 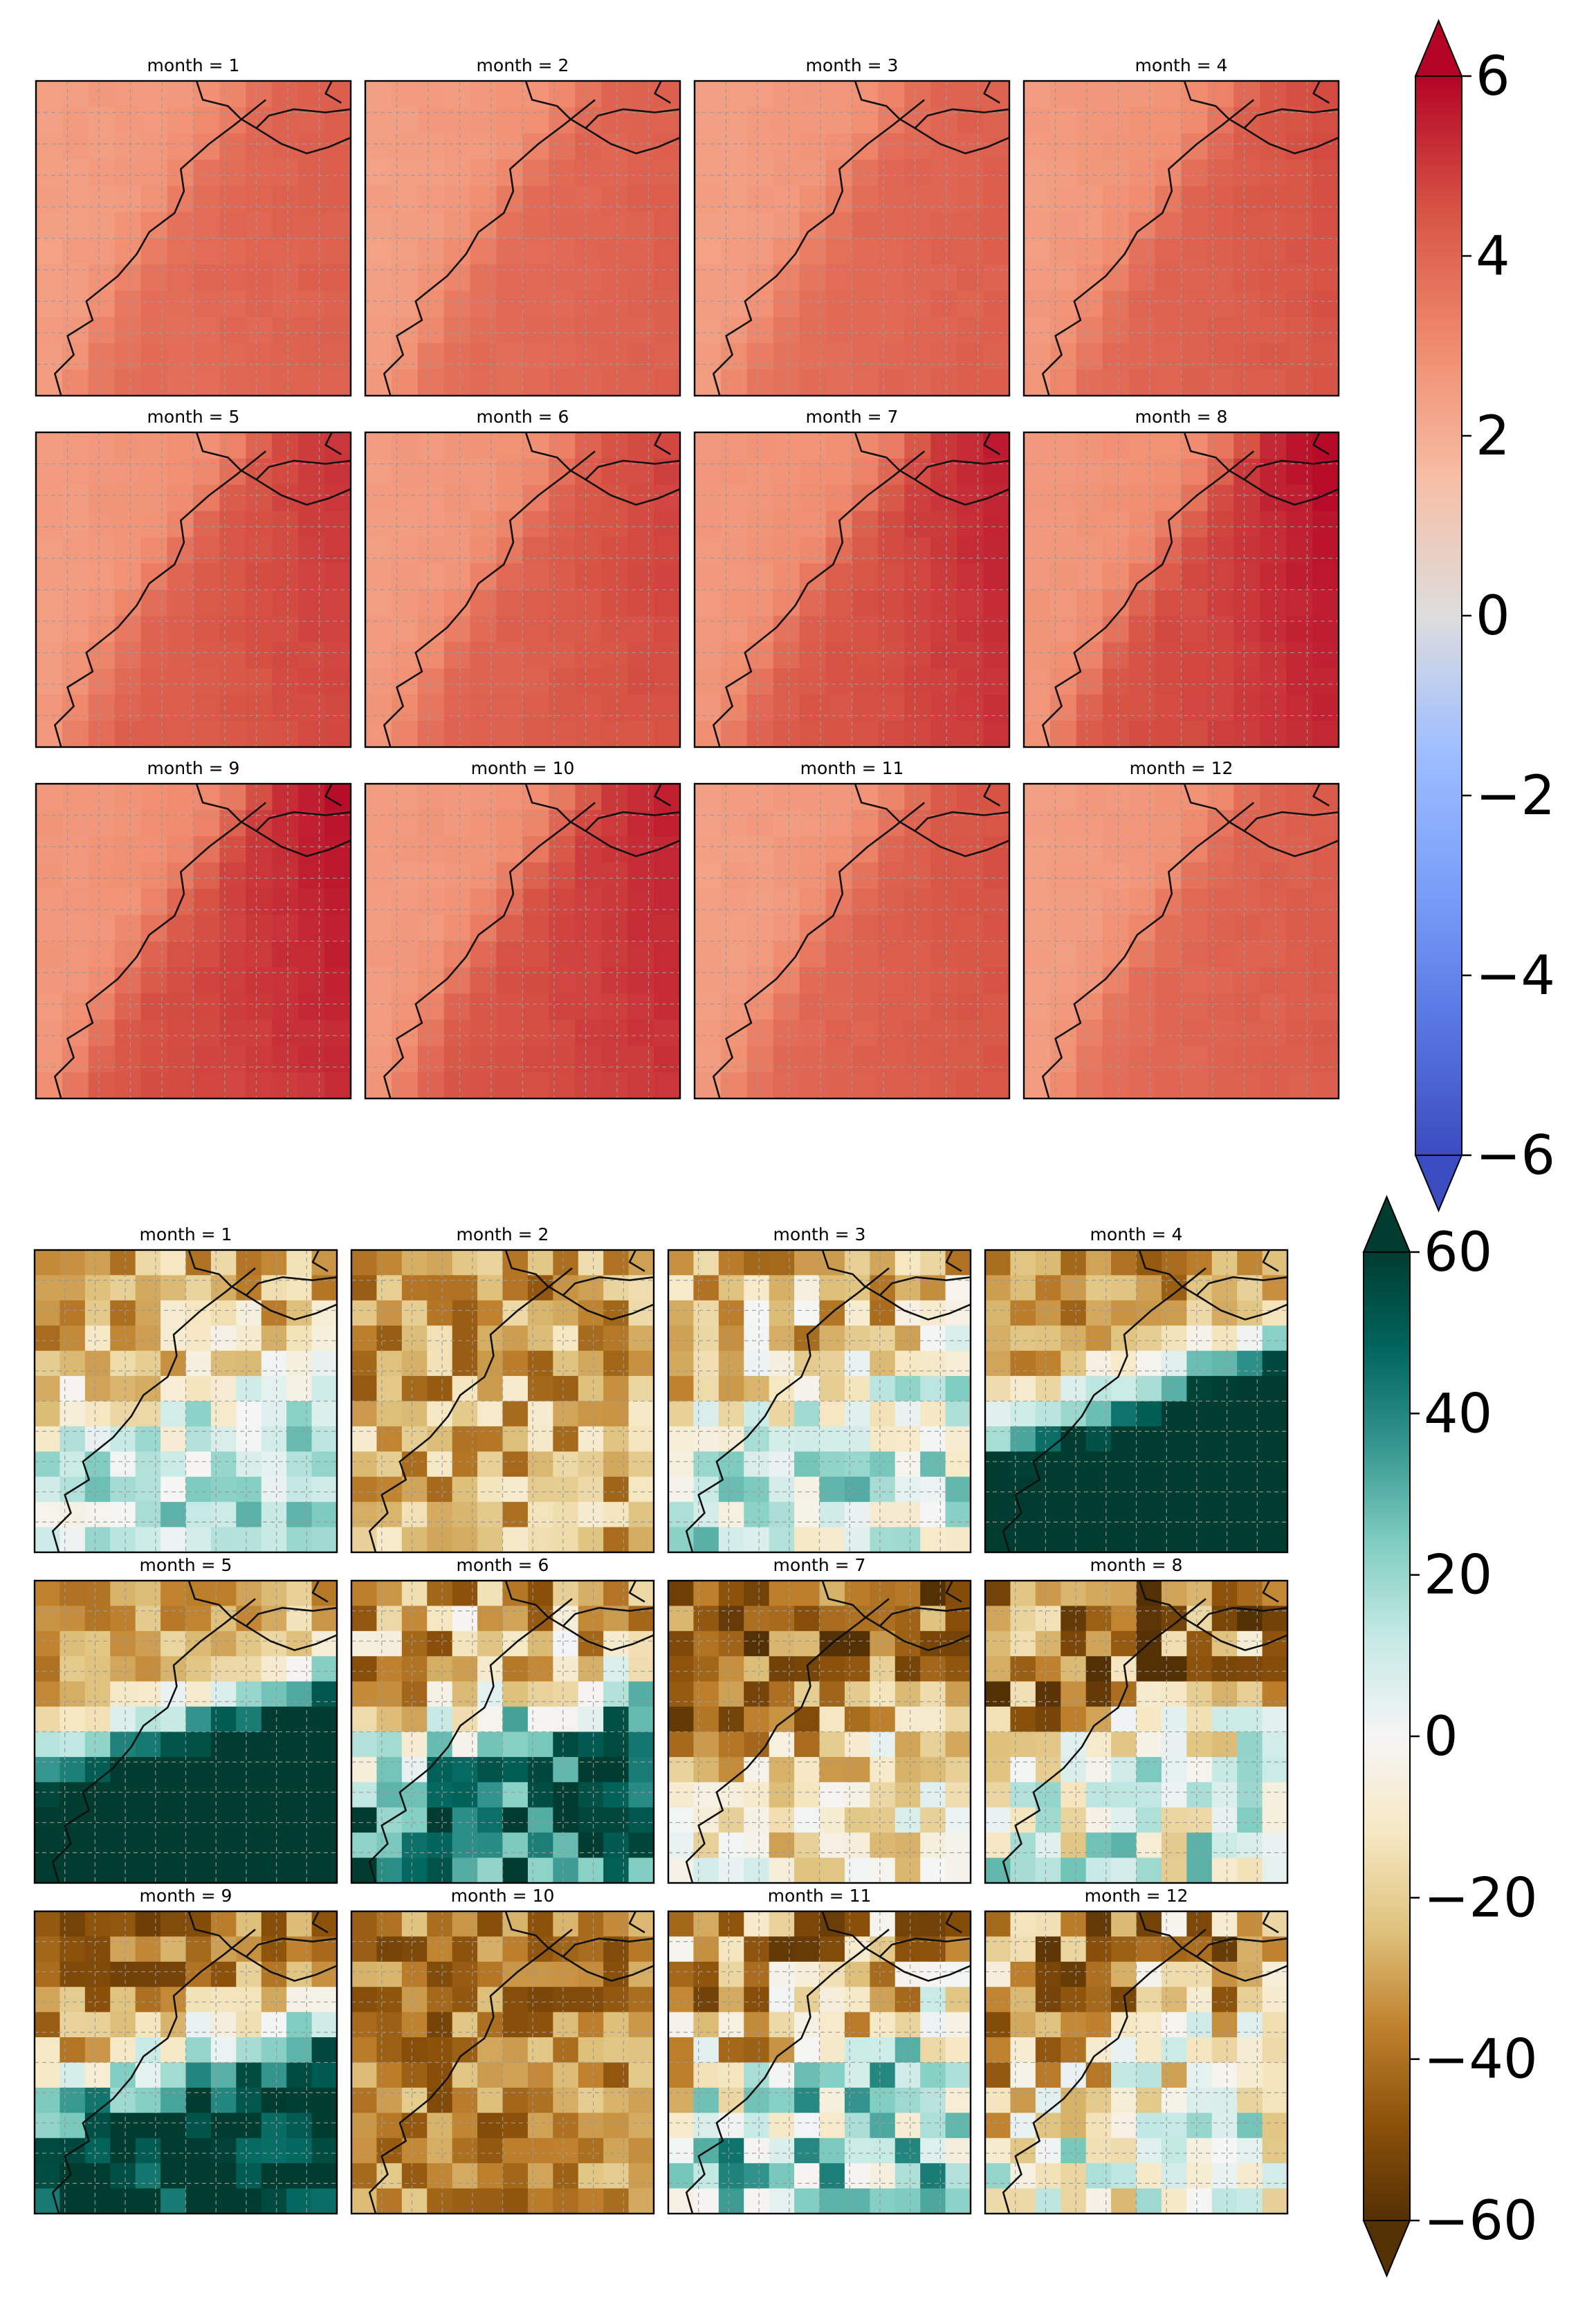 I want to click on panel-frame, so click(x=502, y=2062).